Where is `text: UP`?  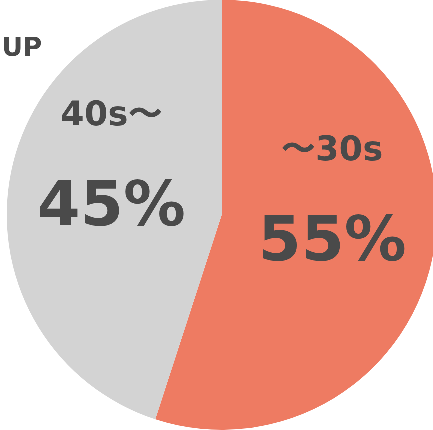
text: UP is located at coordinates (22, 48).